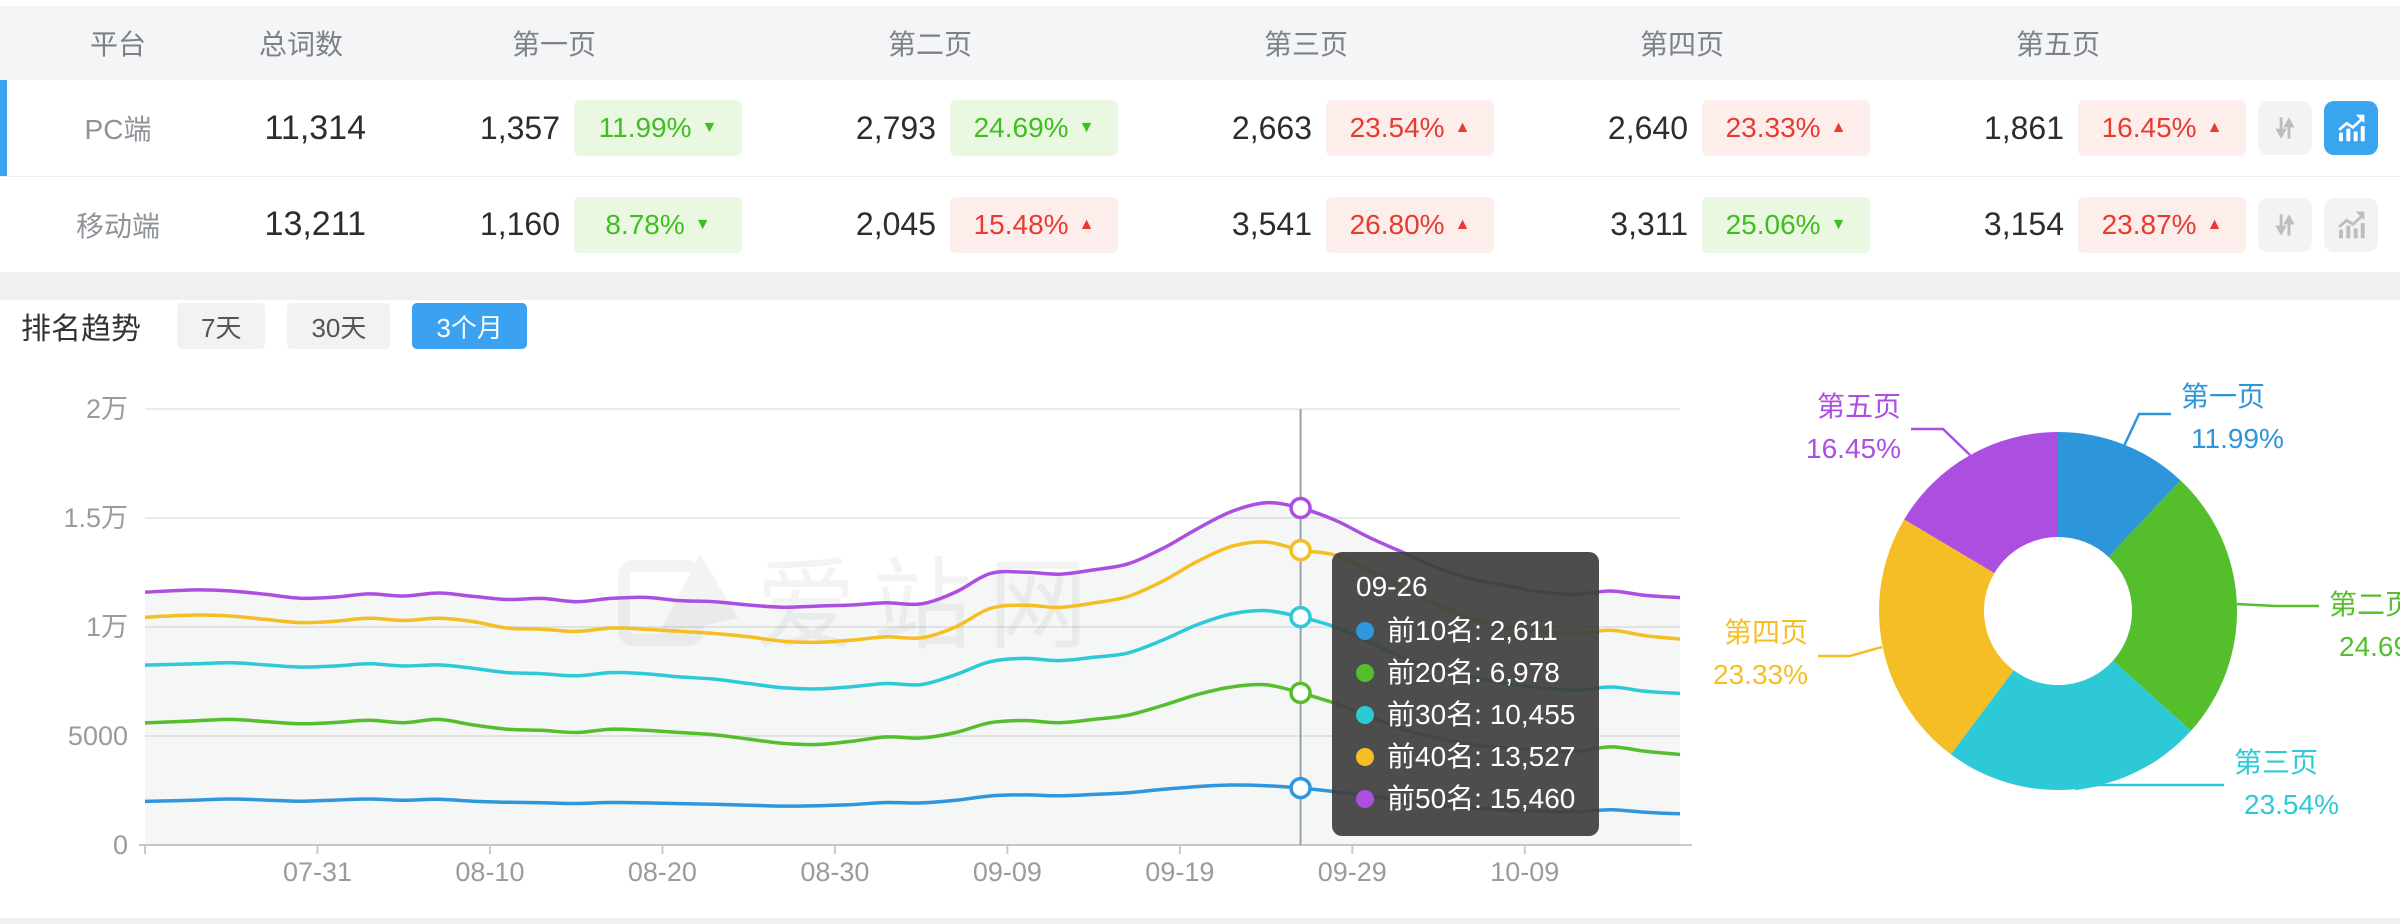 The height and width of the screenshot is (924, 2400). I want to click on page5-count: 3,154, so click(2023, 224).